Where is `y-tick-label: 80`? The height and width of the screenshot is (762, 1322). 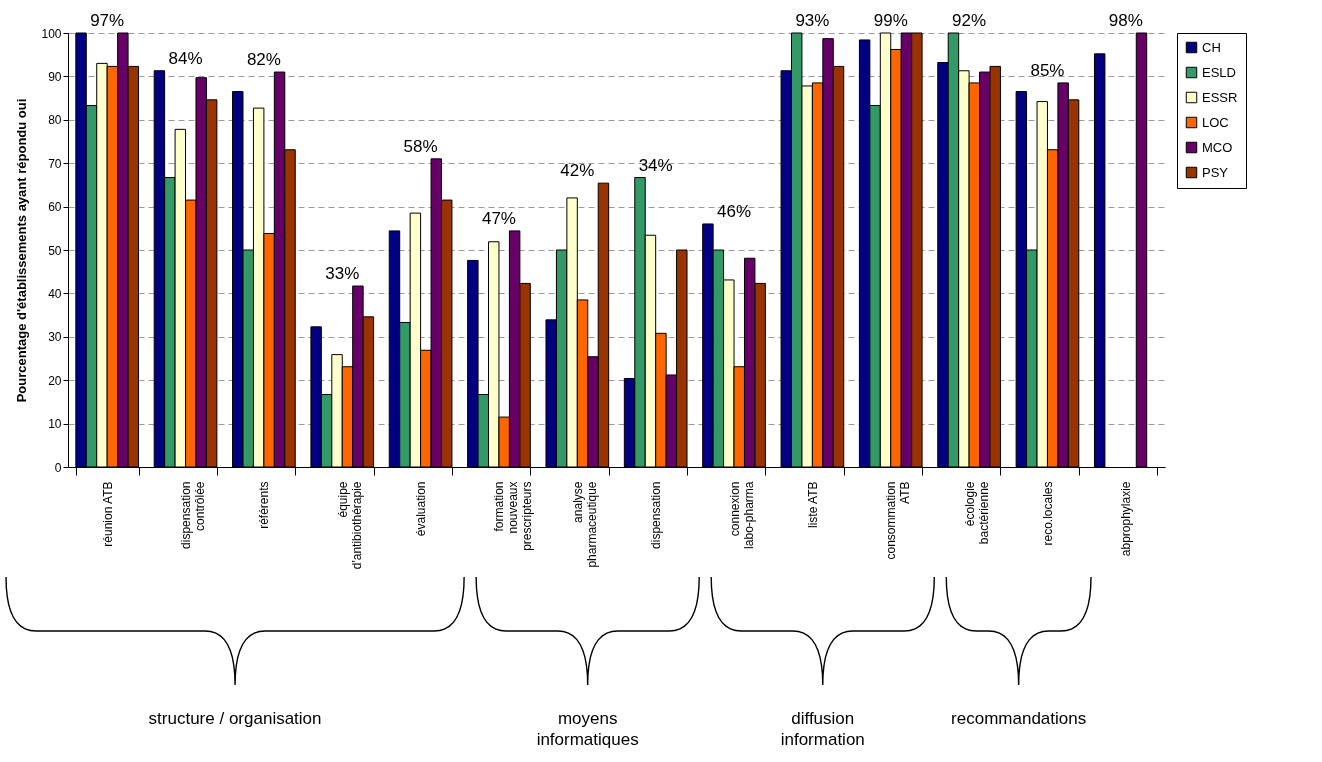 y-tick-label: 80 is located at coordinates (55, 120).